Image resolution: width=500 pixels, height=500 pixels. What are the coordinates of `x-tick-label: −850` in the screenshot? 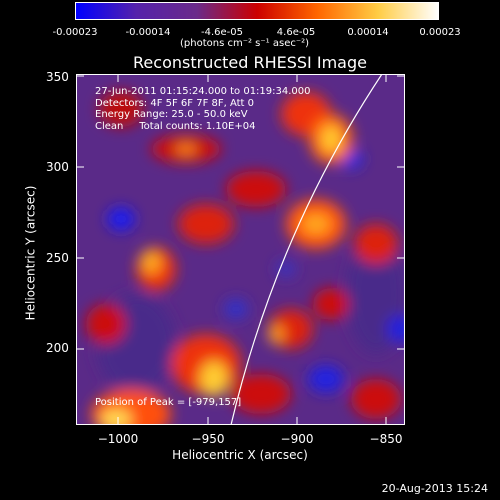 It's located at (386, 439).